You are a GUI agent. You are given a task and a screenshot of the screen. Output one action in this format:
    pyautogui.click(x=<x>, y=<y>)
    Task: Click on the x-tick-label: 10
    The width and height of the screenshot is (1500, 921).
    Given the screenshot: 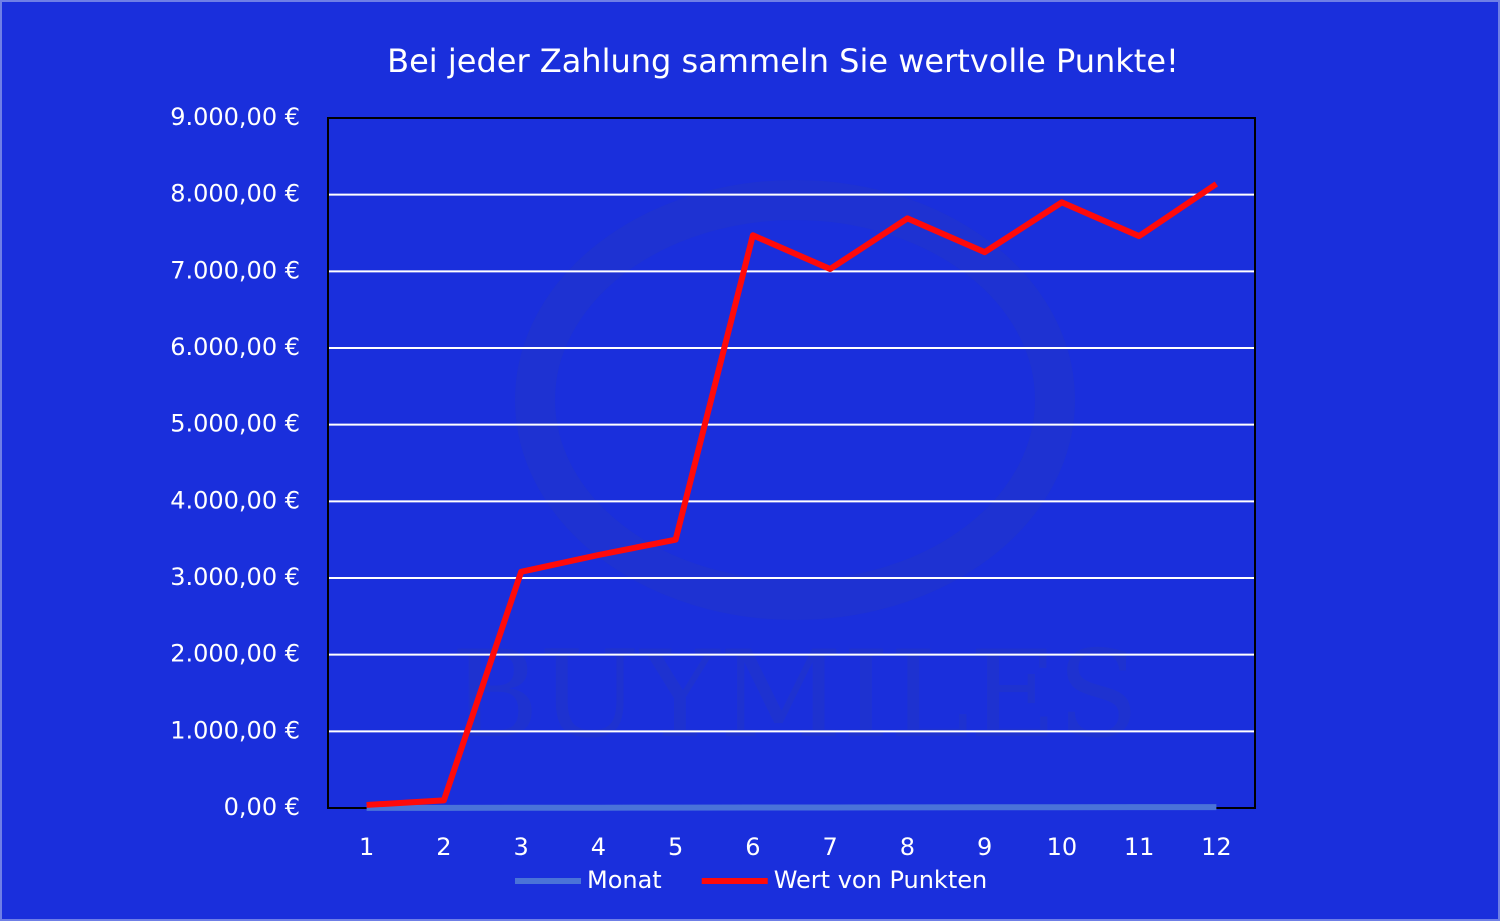 What is the action you would take?
    pyautogui.click(x=1062, y=847)
    